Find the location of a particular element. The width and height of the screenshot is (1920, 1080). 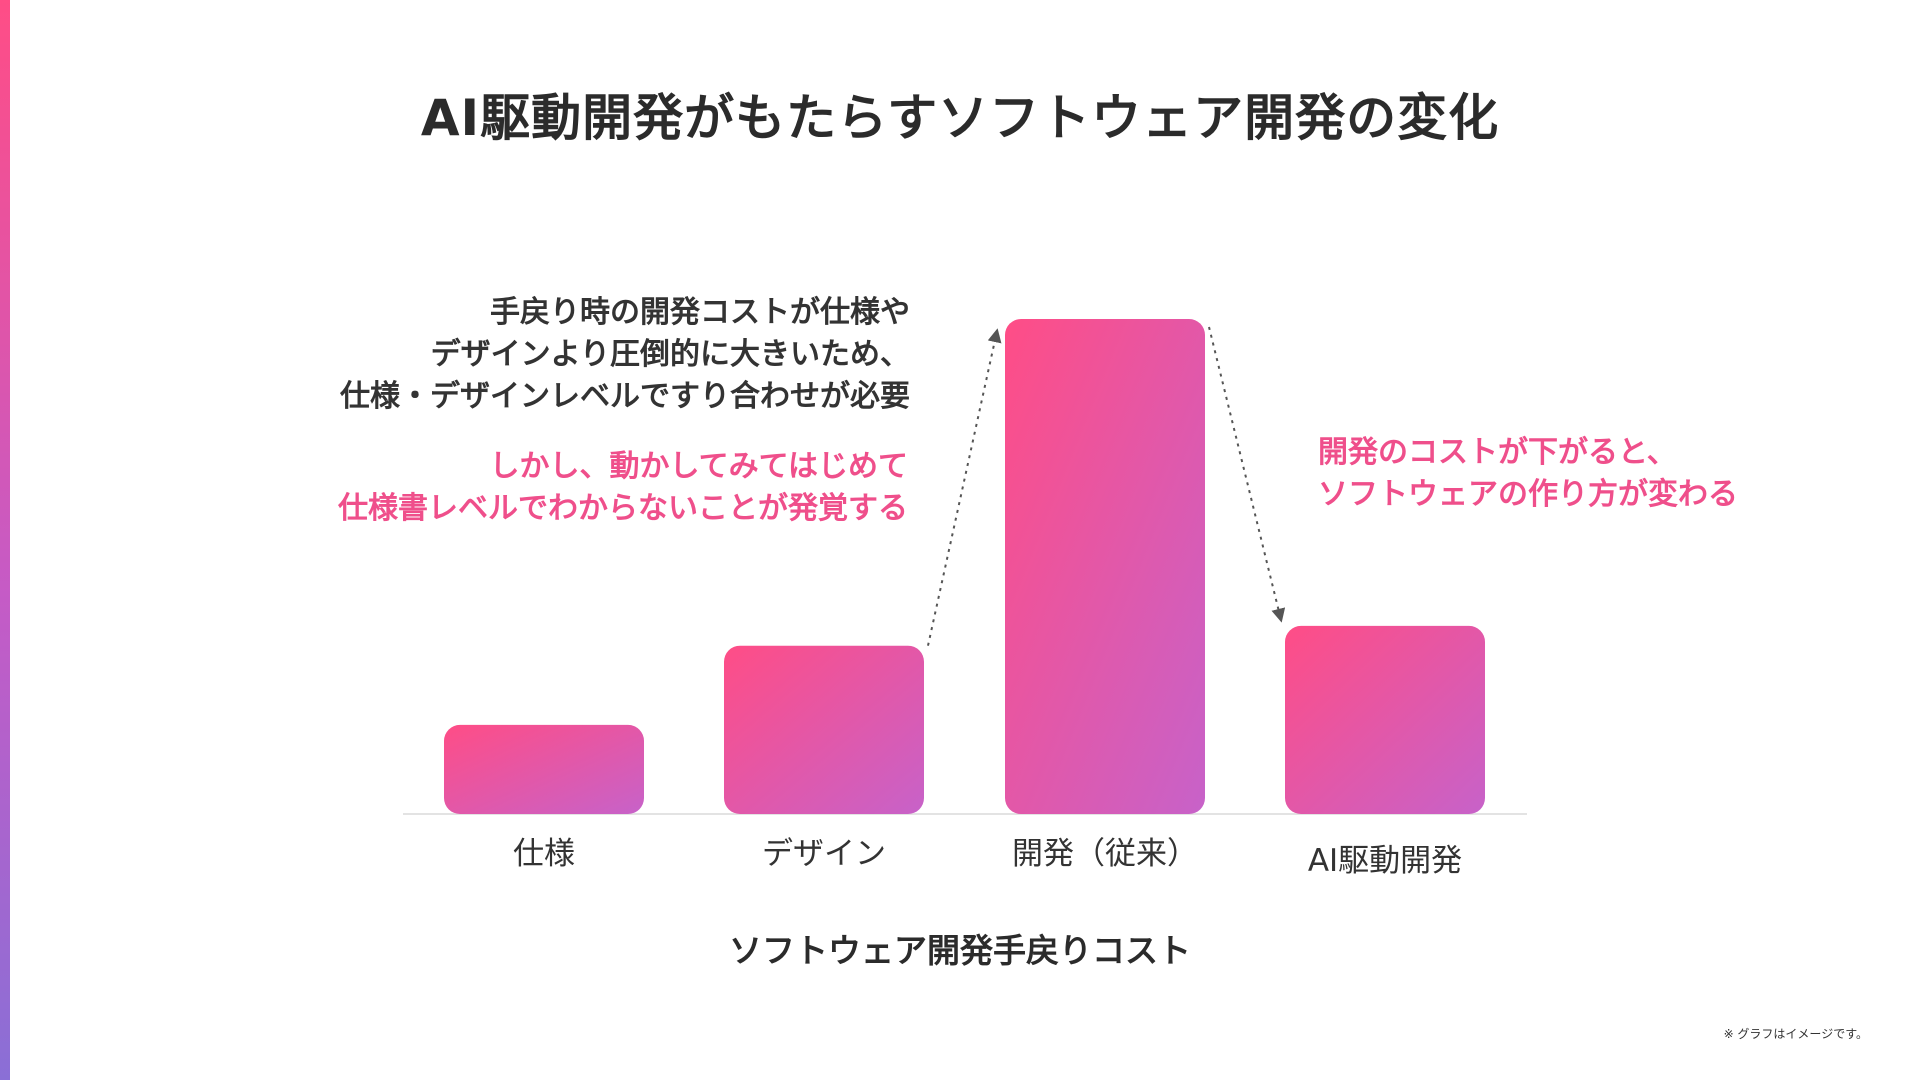

x-axis-title: ソフトウェア開発手戻りコスト is located at coordinates (960, 950).